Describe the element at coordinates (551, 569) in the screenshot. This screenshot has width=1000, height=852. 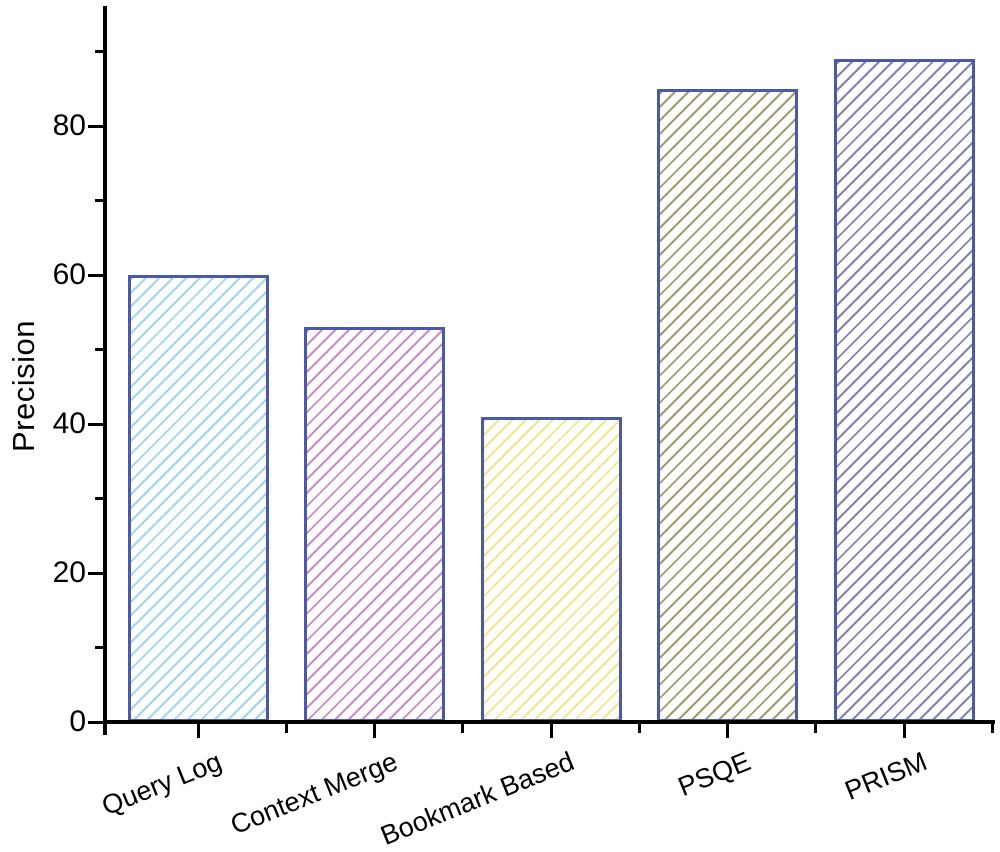
I see `bar-bookmark-based` at that location.